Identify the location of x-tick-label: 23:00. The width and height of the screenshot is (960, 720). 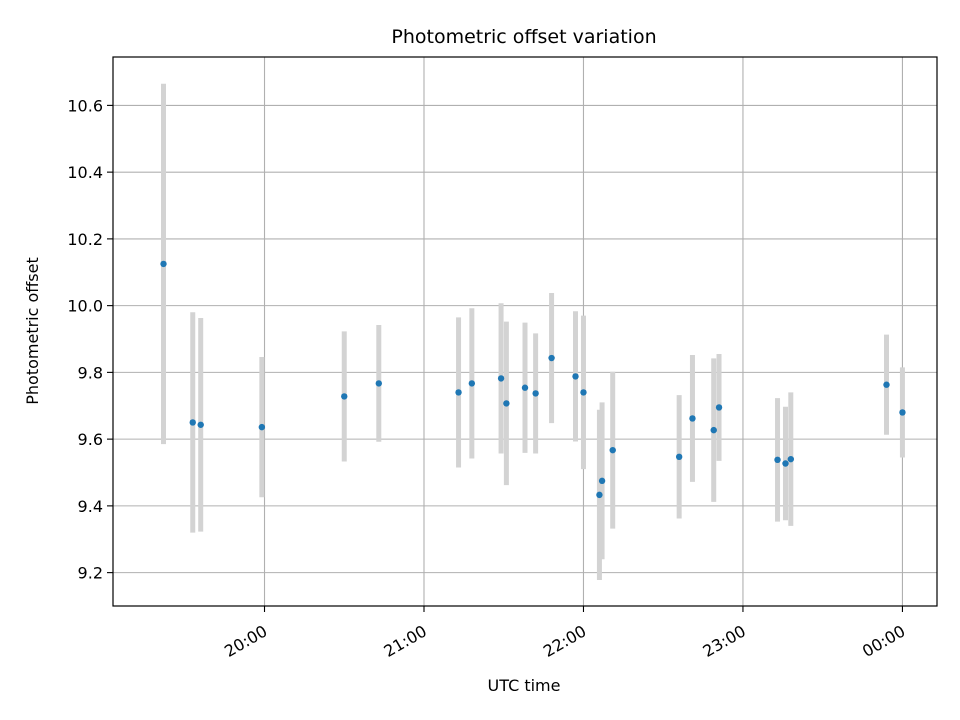
(724, 641).